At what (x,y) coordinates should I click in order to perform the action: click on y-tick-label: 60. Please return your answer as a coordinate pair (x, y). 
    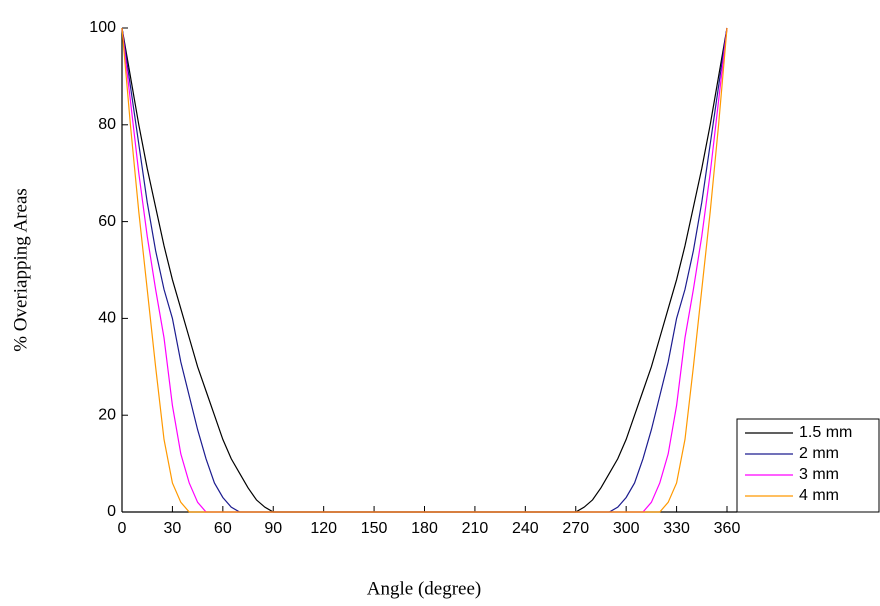
    Looking at the image, I should click on (107, 221).